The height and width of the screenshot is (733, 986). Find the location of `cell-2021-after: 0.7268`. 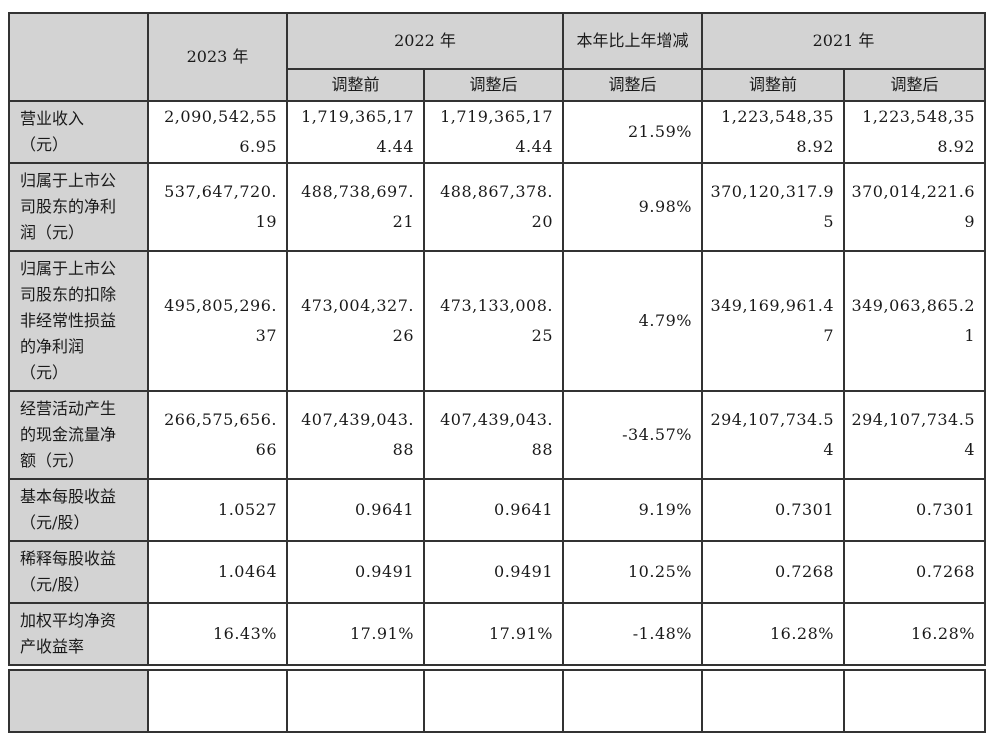

cell-2021-after: 0.7268 is located at coordinates (914, 572).